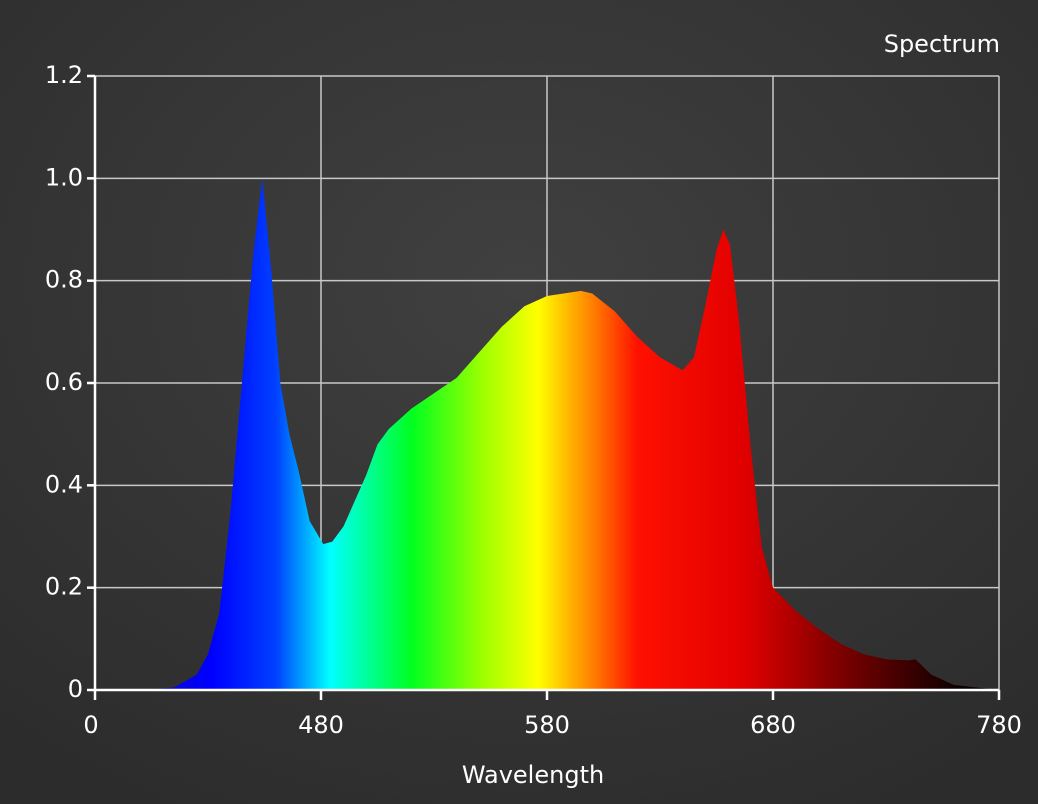 The height and width of the screenshot is (804, 1038). Describe the element at coordinates (64, 75) in the screenshot. I see `y-tick-label: 1.2` at that location.